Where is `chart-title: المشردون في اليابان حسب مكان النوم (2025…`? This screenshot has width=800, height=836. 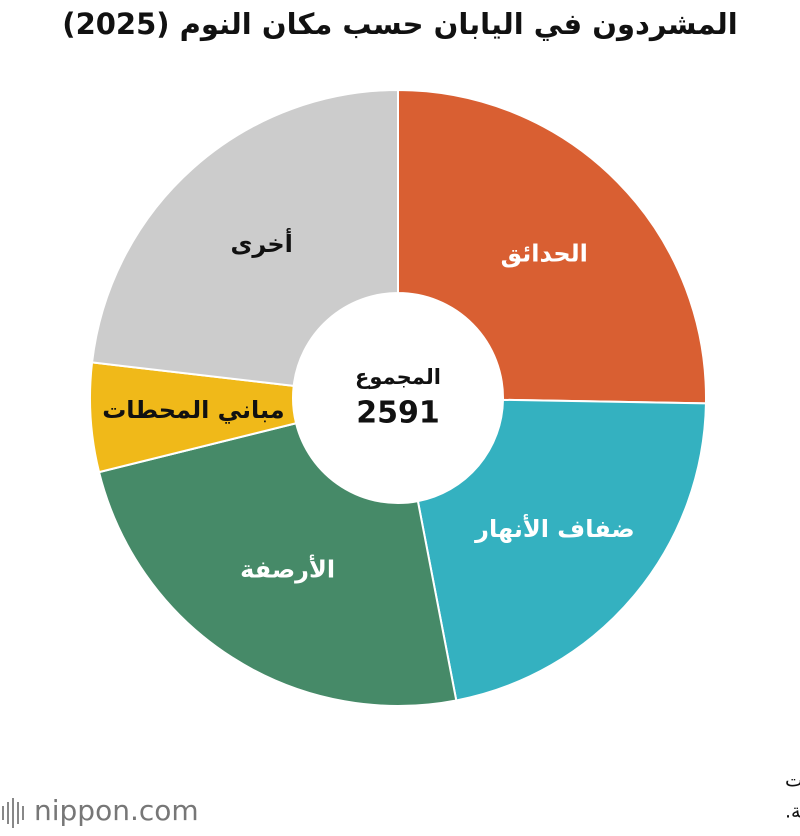
chart-title: المشردون في اليابان حسب مكان النوم (2025… is located at coordinates (399, 24).